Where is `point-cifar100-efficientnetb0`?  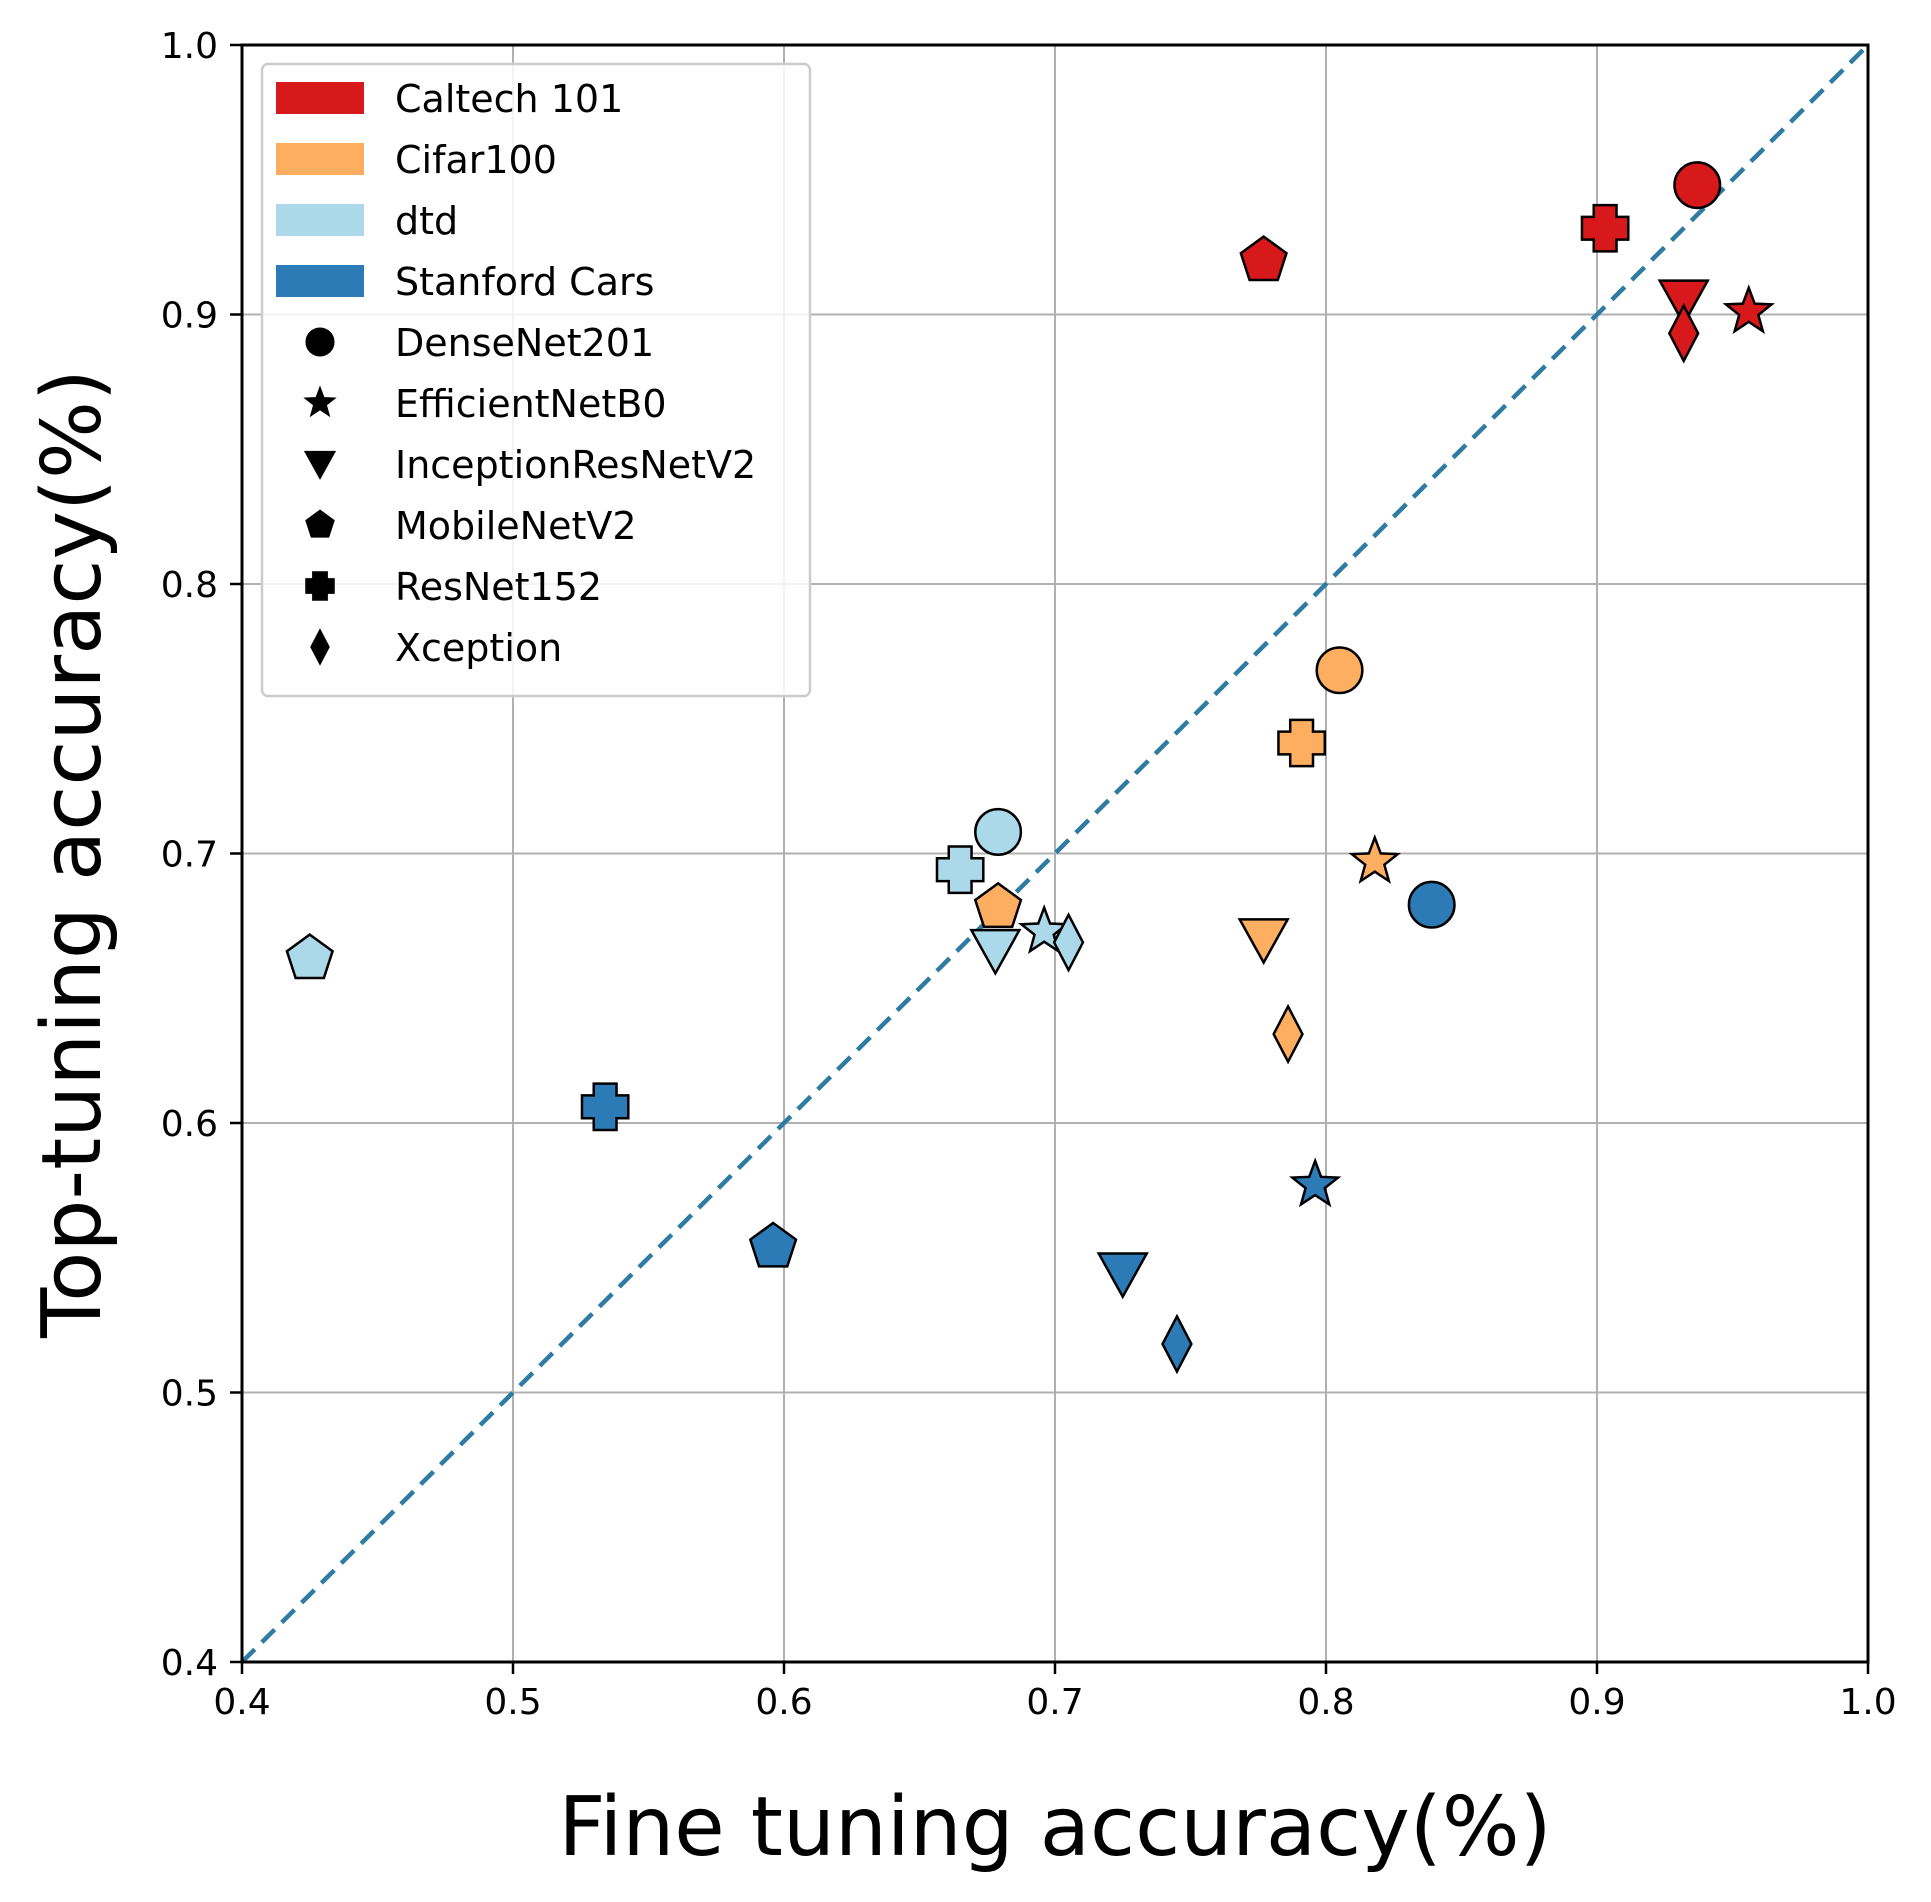 point-cifar100-efficientnetb0 is located at coordinates (1375, 859).